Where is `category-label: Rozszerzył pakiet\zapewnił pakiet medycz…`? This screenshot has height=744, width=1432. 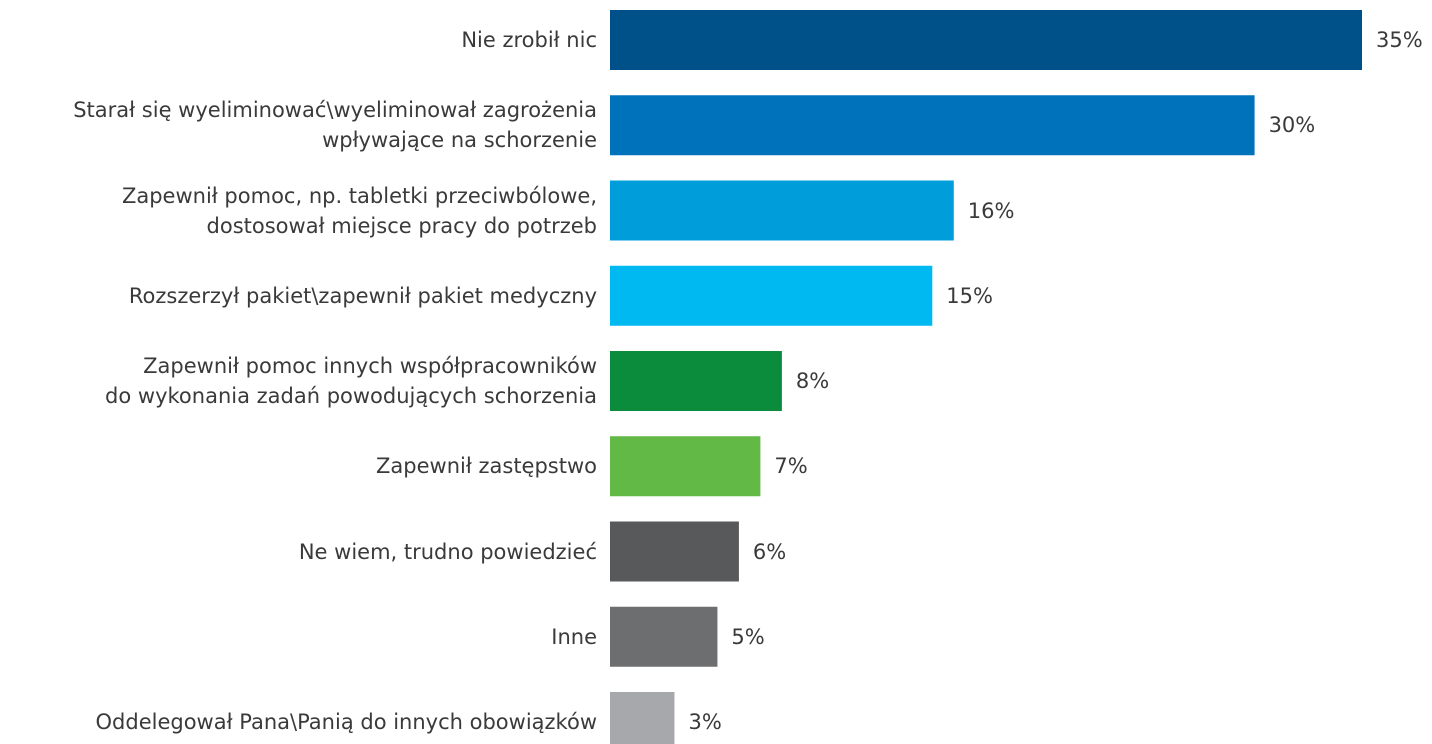
category-label: Rozszerzył pakiet\zapewnił pakiet medycz… is located at coordinates (362, 295).